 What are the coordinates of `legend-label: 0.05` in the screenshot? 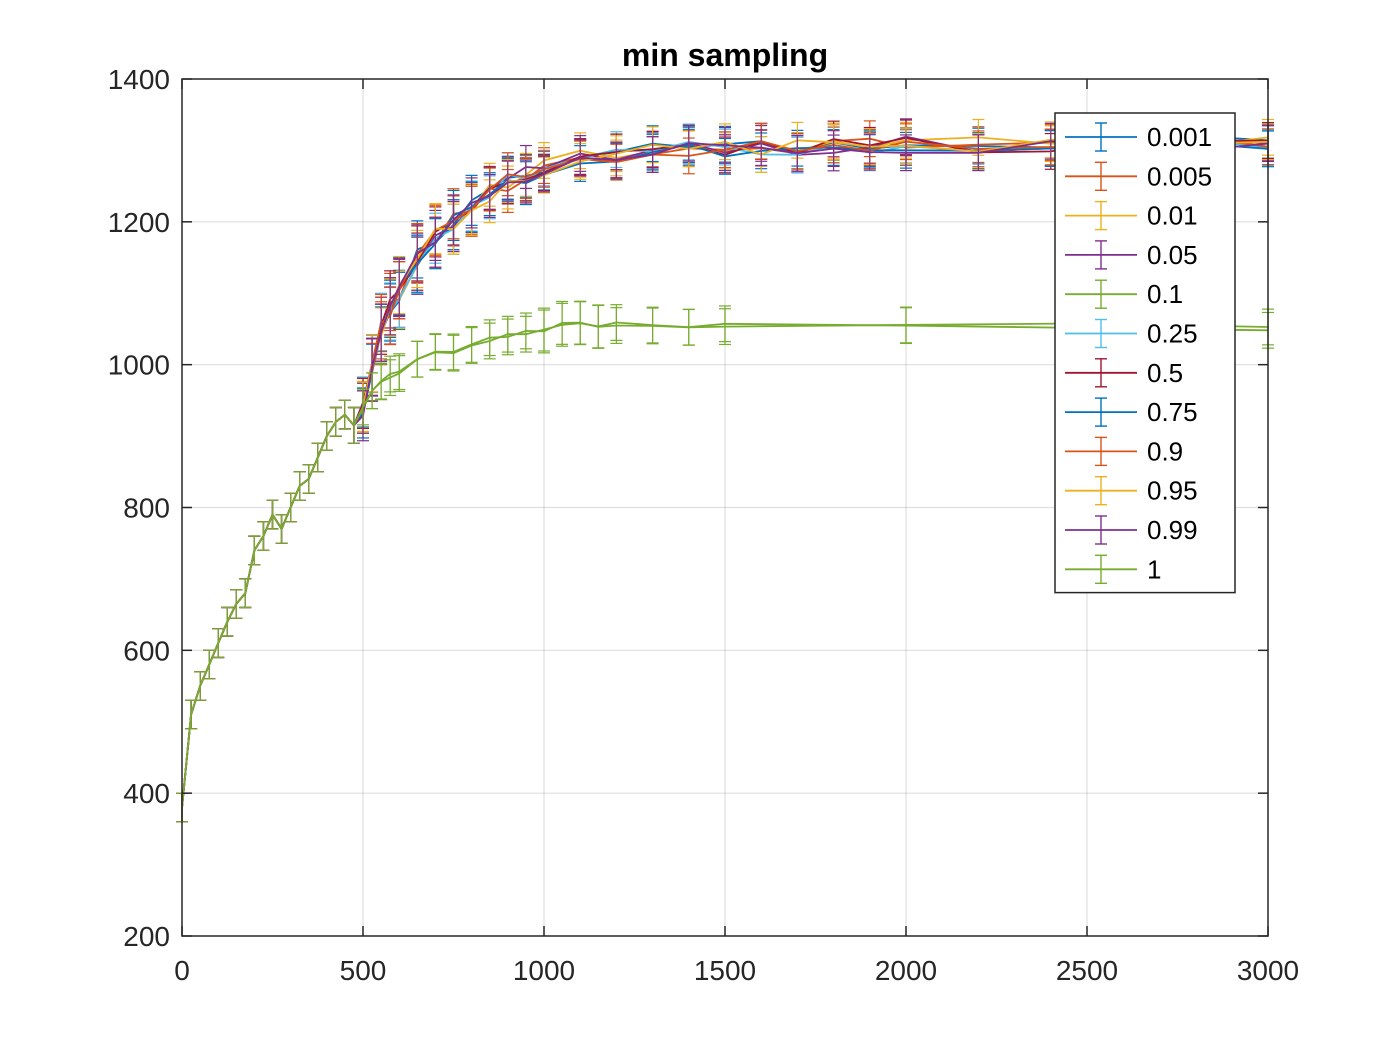 It's located at (1172, 255).